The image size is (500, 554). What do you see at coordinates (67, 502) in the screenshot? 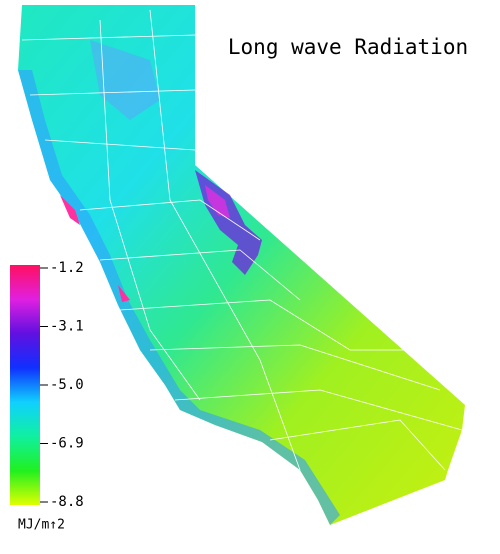
I see `colorbar-tick-label: -8.8` at bounding box center [67, 502].